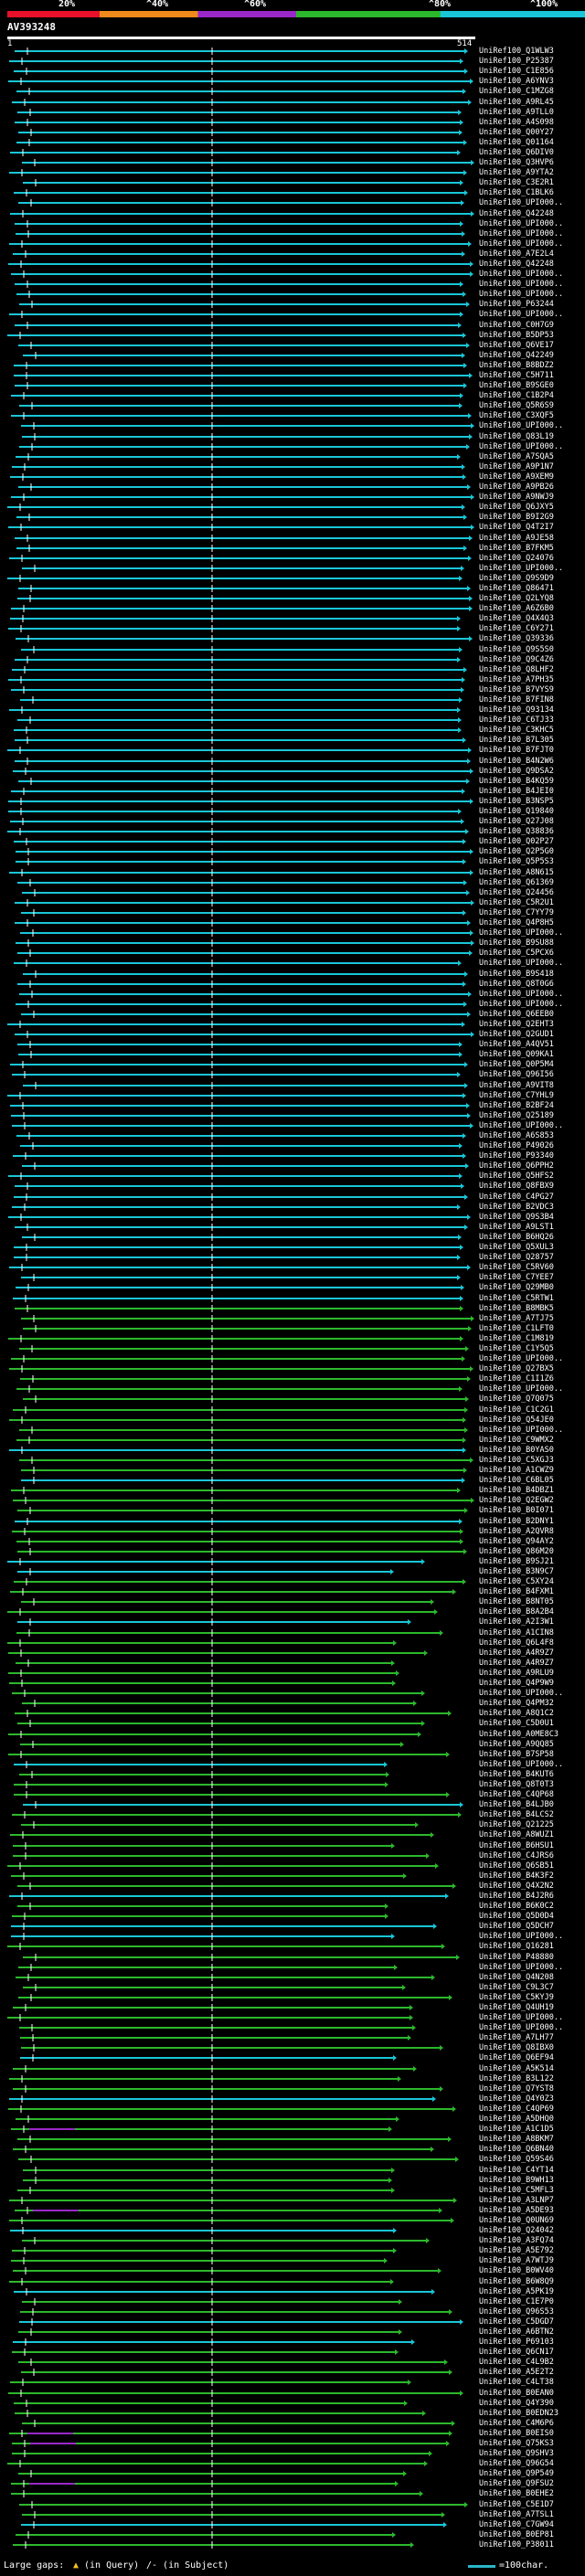 Image resolution: width=585 pixels, height=2576 pixels. What do you see at coordinates (293, 2240) in the screenshot?
I see `hit-row: UniRef100_A3FQ74` at bounding box center [293, 2240].